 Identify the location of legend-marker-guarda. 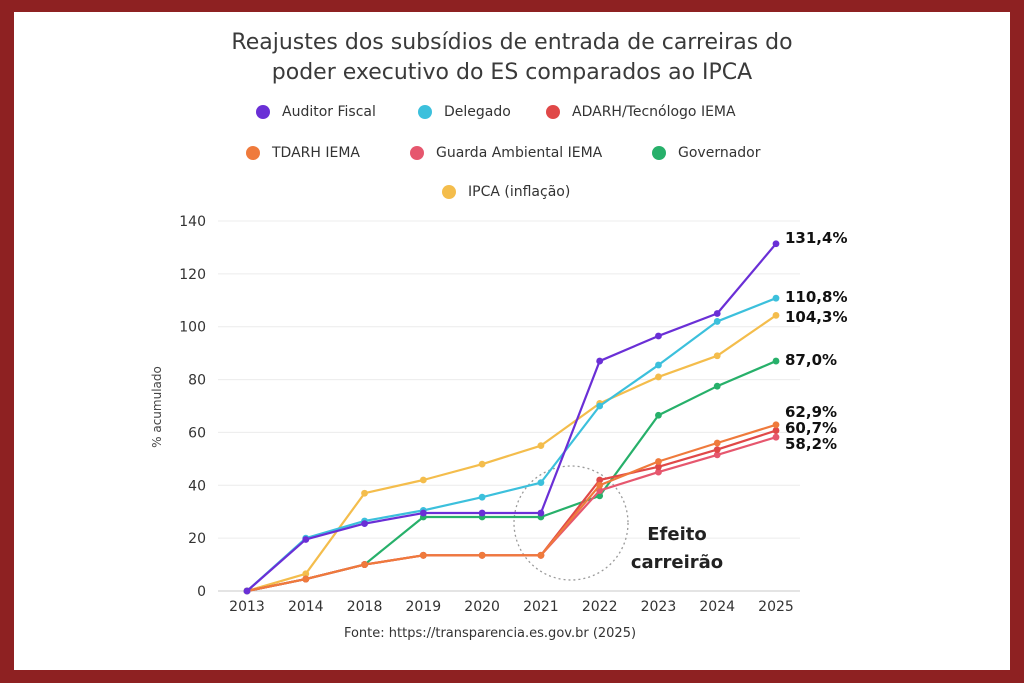
(417, 153).